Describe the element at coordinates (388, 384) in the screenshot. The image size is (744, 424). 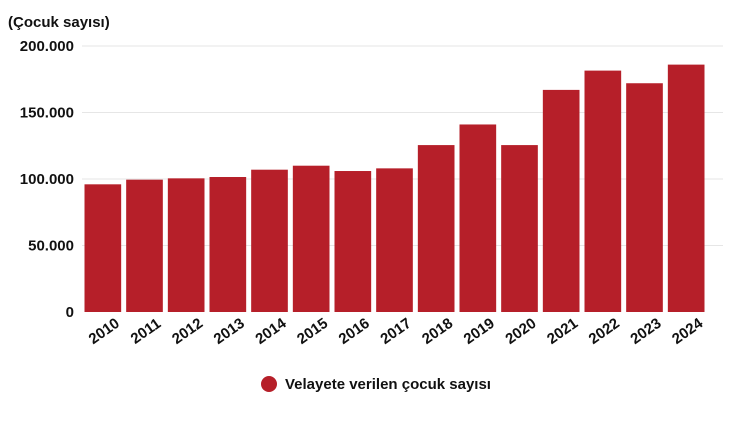
I see `legend-label: Velayete verilen çocuk sayısı` at that location.